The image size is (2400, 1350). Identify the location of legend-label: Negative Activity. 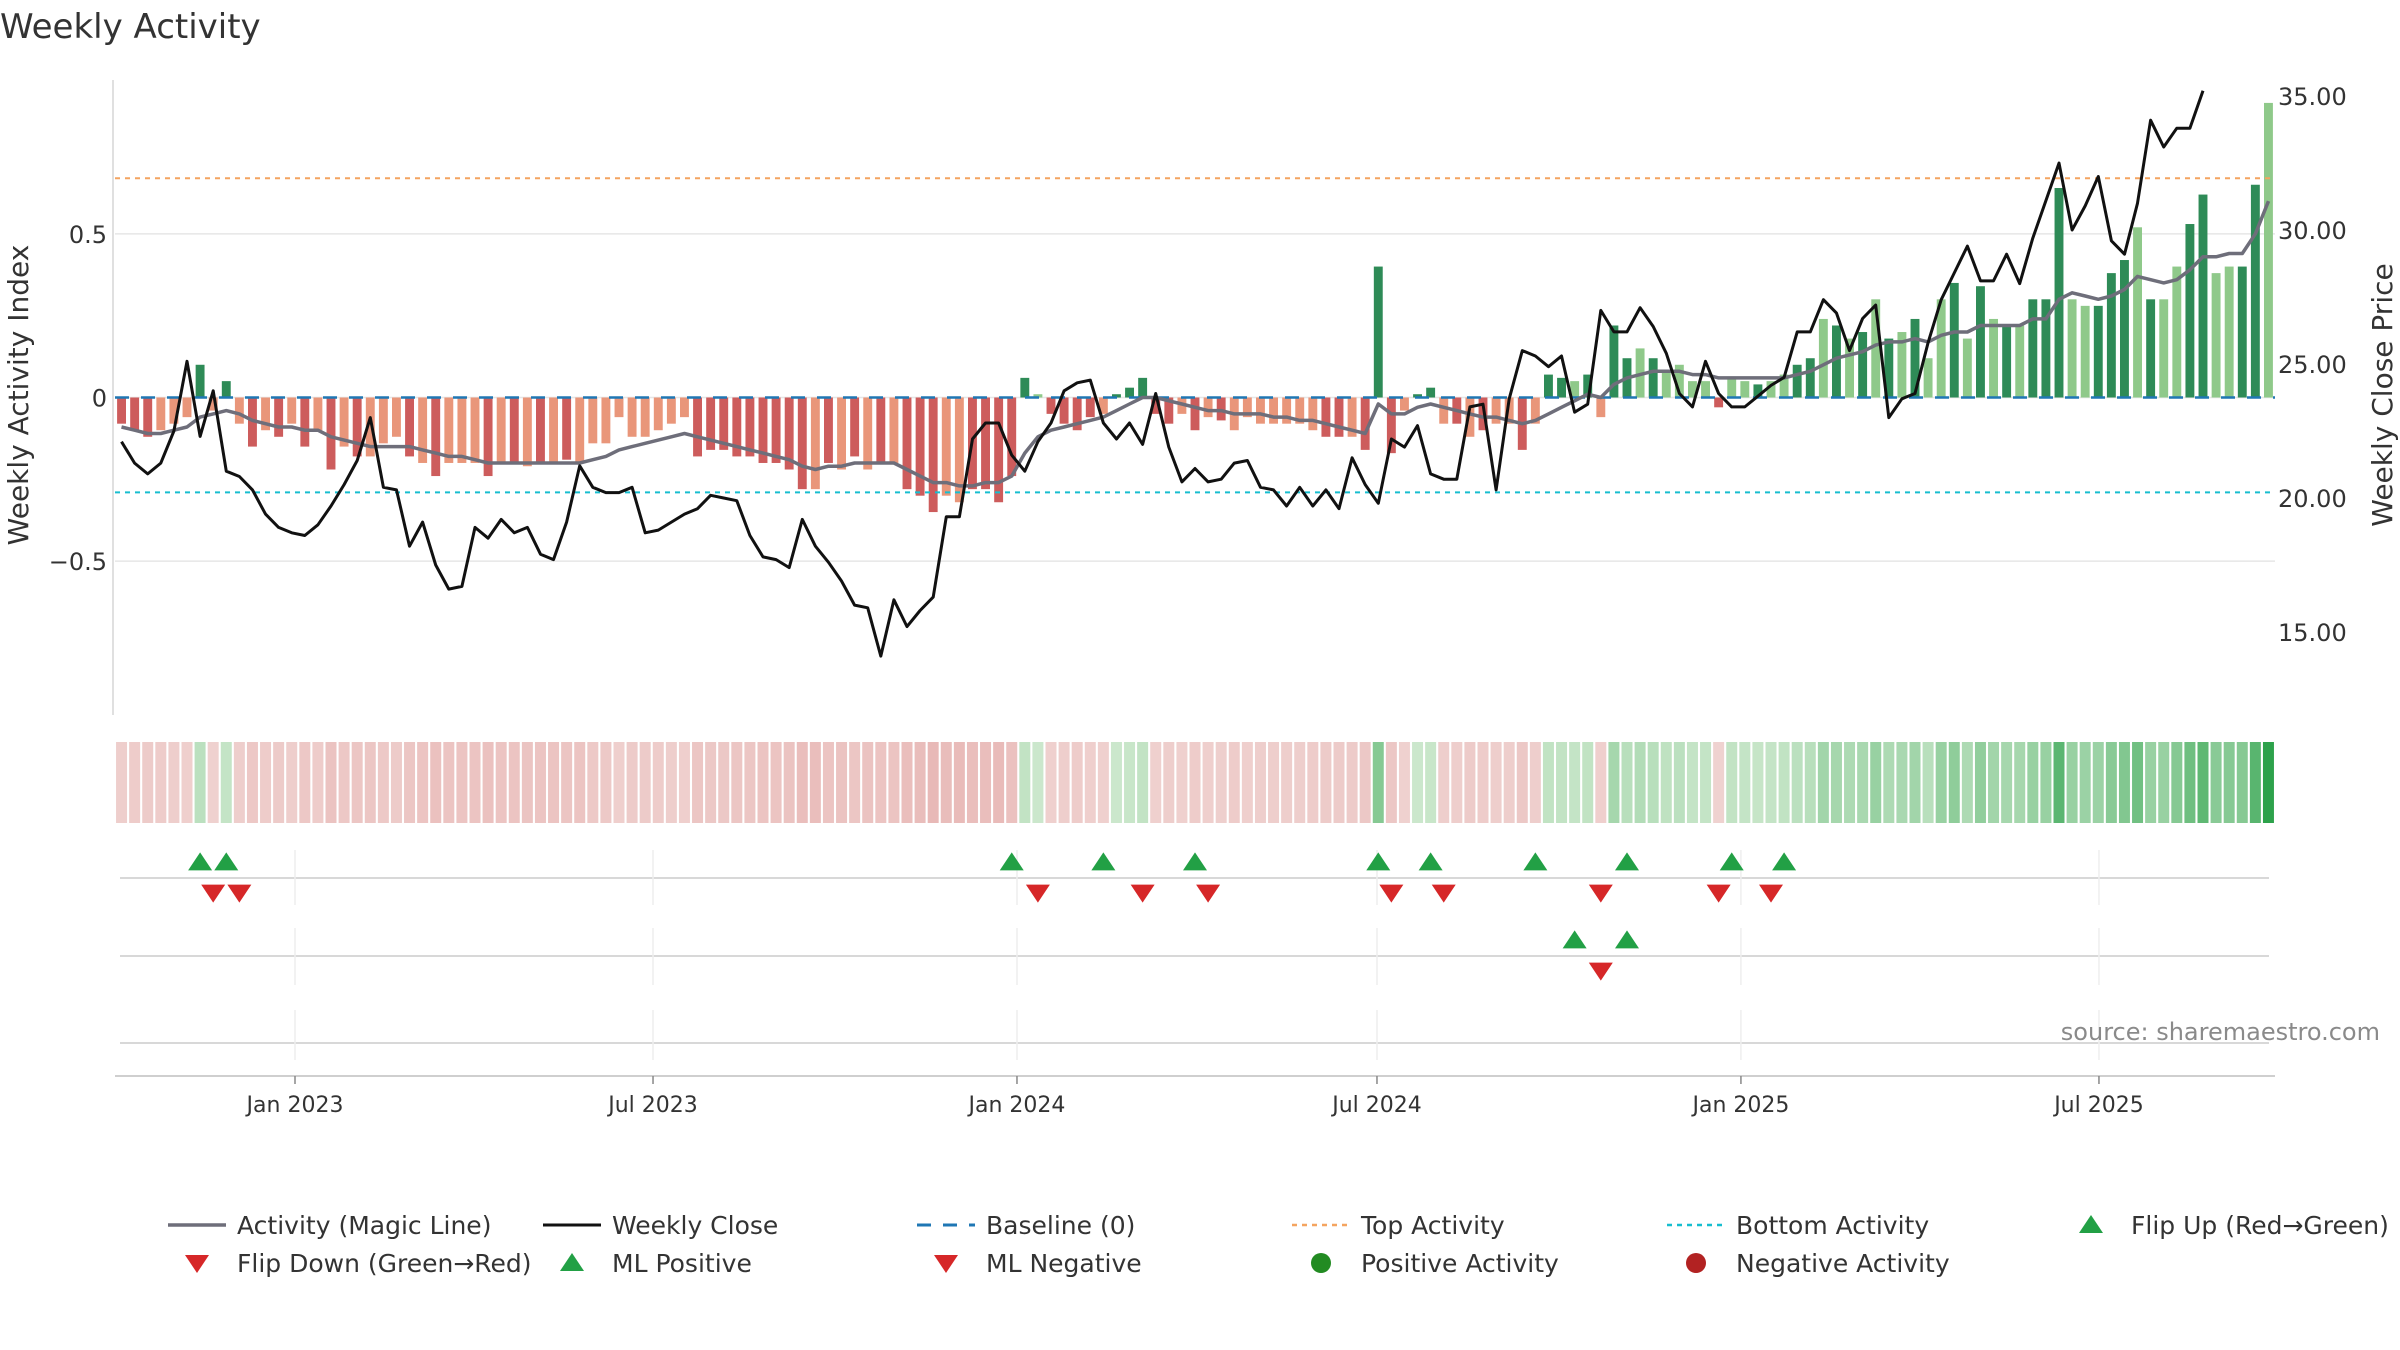
(1843, 1263).